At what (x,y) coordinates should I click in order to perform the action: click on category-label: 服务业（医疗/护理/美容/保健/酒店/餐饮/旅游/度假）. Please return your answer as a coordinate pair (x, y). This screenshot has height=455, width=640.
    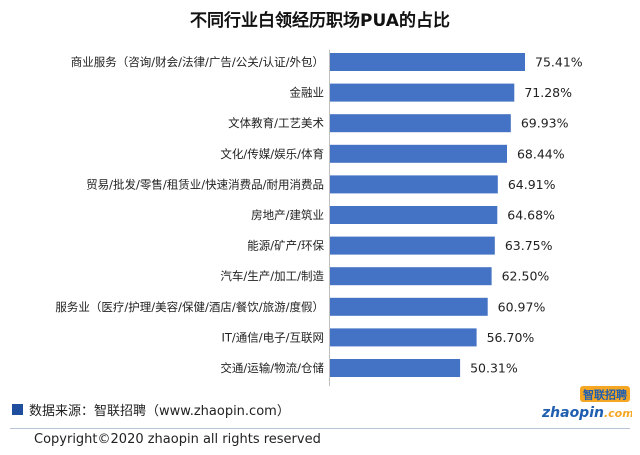
    Looking at the image, I should click on (189, 307).